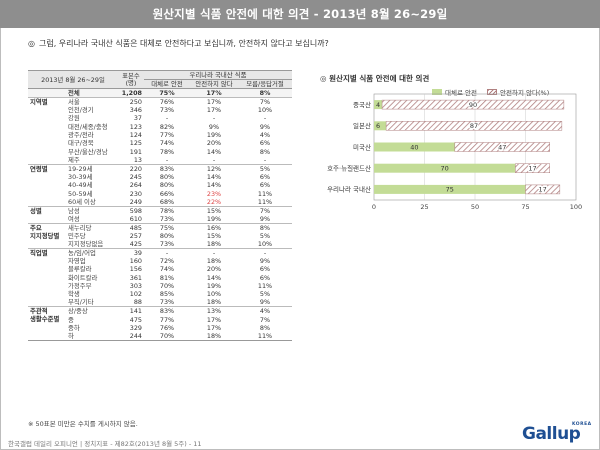 The height and width of the screenshot is (450, 600). Describe the element at coordinates (135, 201) in the screenshot. I see `row-sample: 249` at that location.